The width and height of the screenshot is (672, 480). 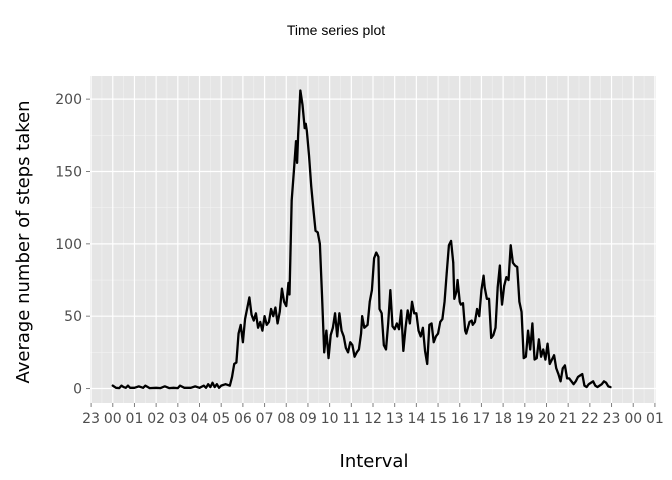 What do you see at coordinates (68, 100) in the screenshot?
I see `y-tick-label: 200` at bounding box center [68, 100].